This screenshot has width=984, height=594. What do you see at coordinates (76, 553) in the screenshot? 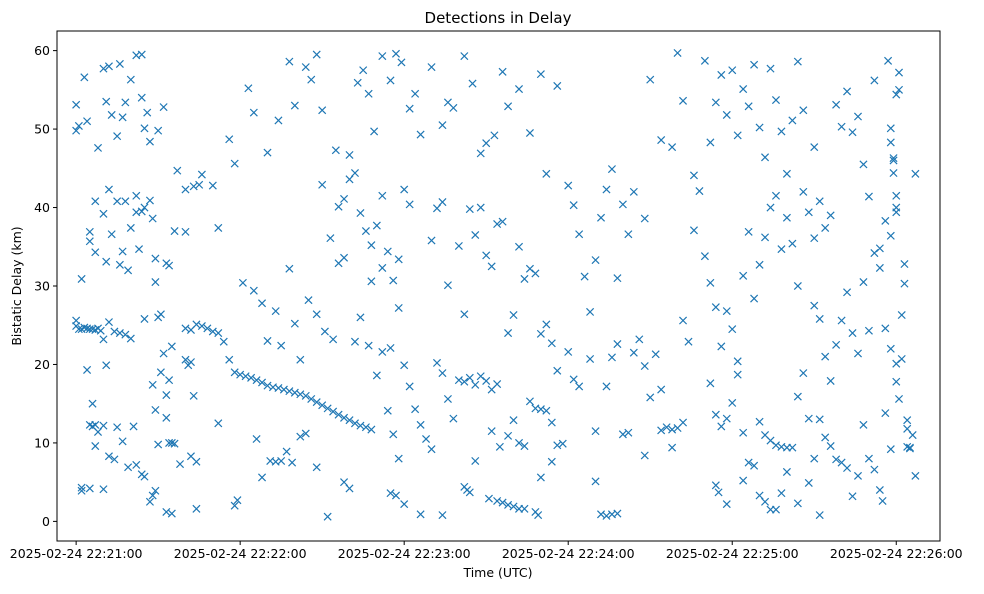
I see `x-tick-label: 2025-02-24 22:21:00` at bounding box center [76, 553].